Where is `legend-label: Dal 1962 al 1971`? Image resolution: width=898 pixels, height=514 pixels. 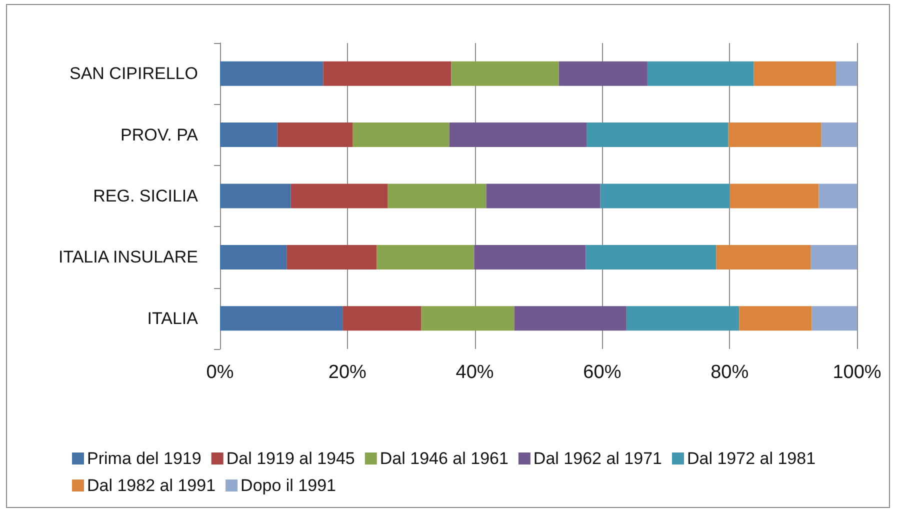 legend-label: Dal 1962 al 1971 is located at coordinates (597, 458).